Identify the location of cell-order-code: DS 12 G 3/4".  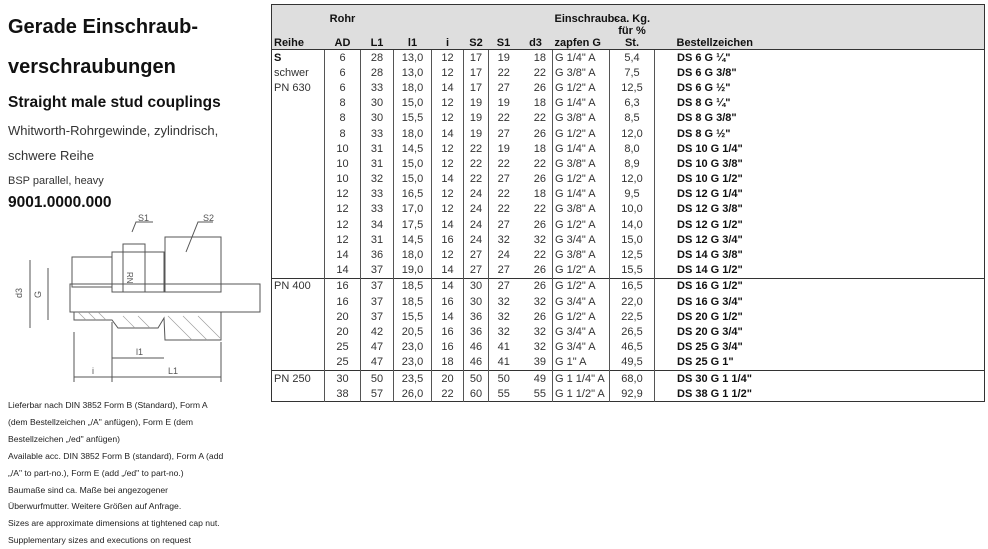
(819, 240).